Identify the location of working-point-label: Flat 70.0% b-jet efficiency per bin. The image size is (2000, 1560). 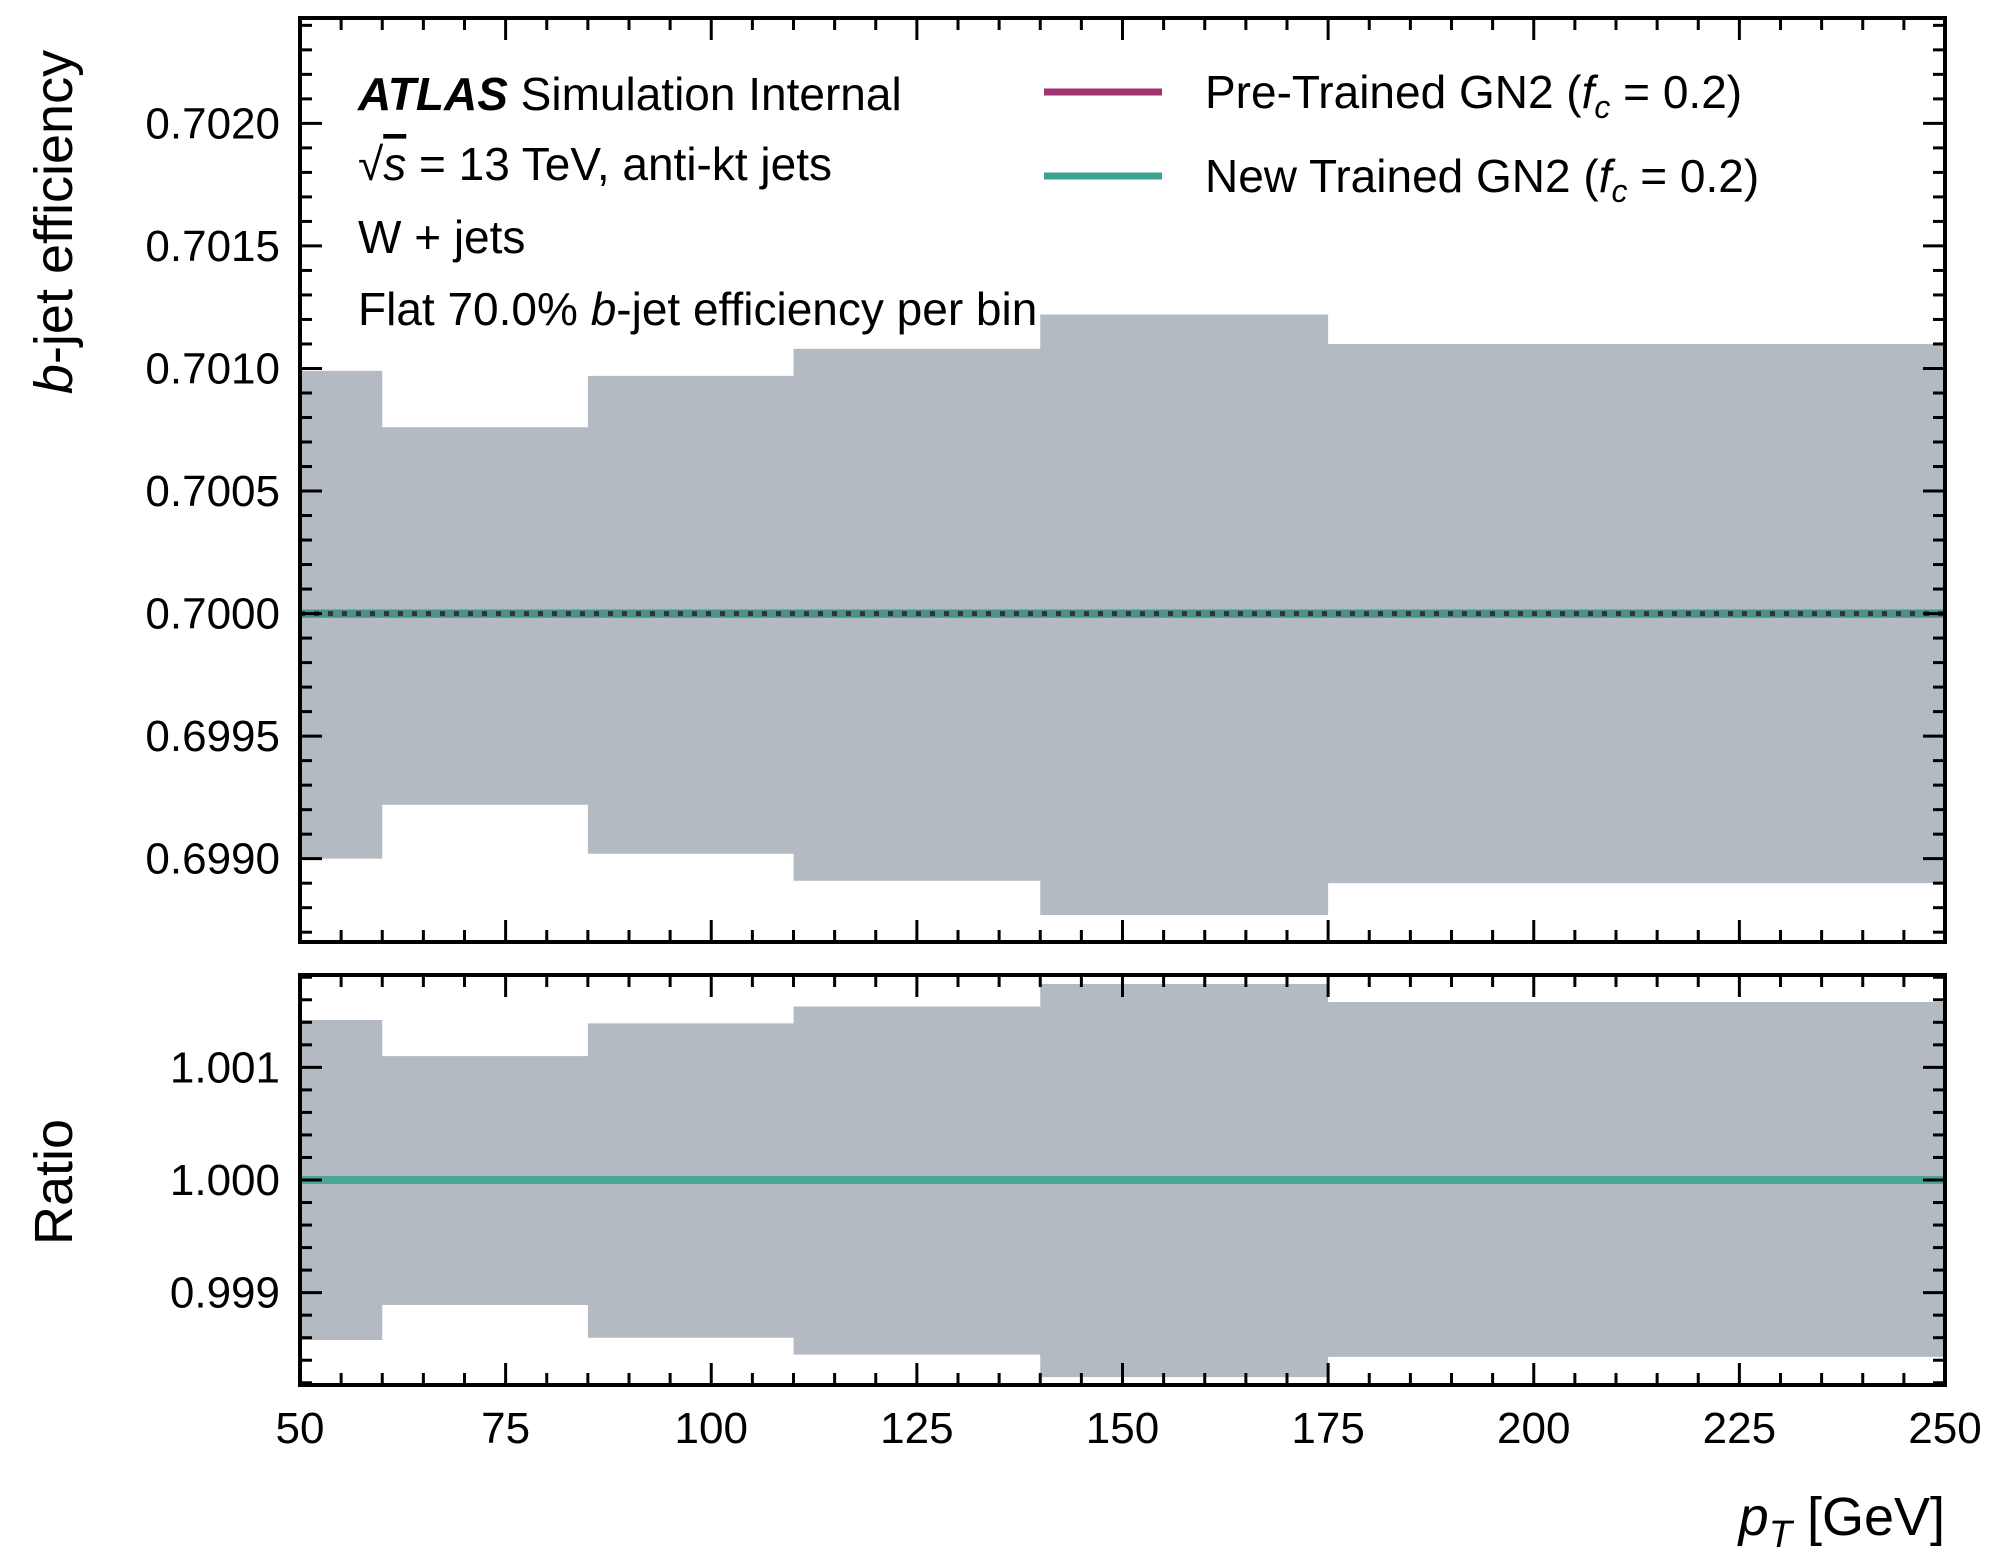
(697, 309).